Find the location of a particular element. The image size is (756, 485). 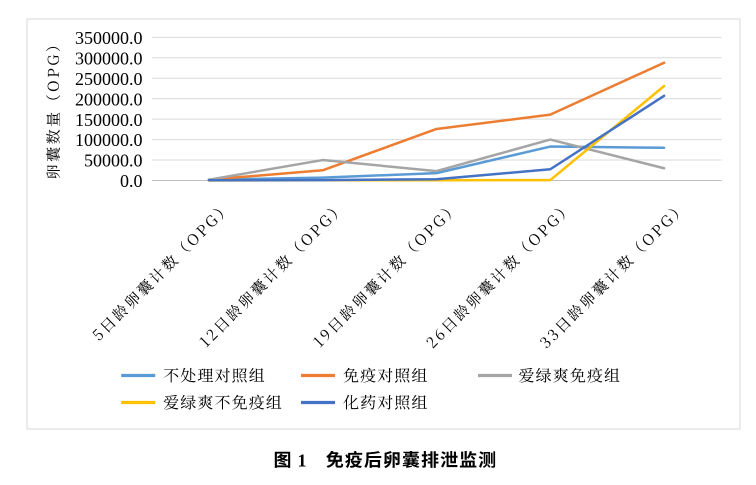

svg-text: 250000.0 is located at coordinates (109, 79).